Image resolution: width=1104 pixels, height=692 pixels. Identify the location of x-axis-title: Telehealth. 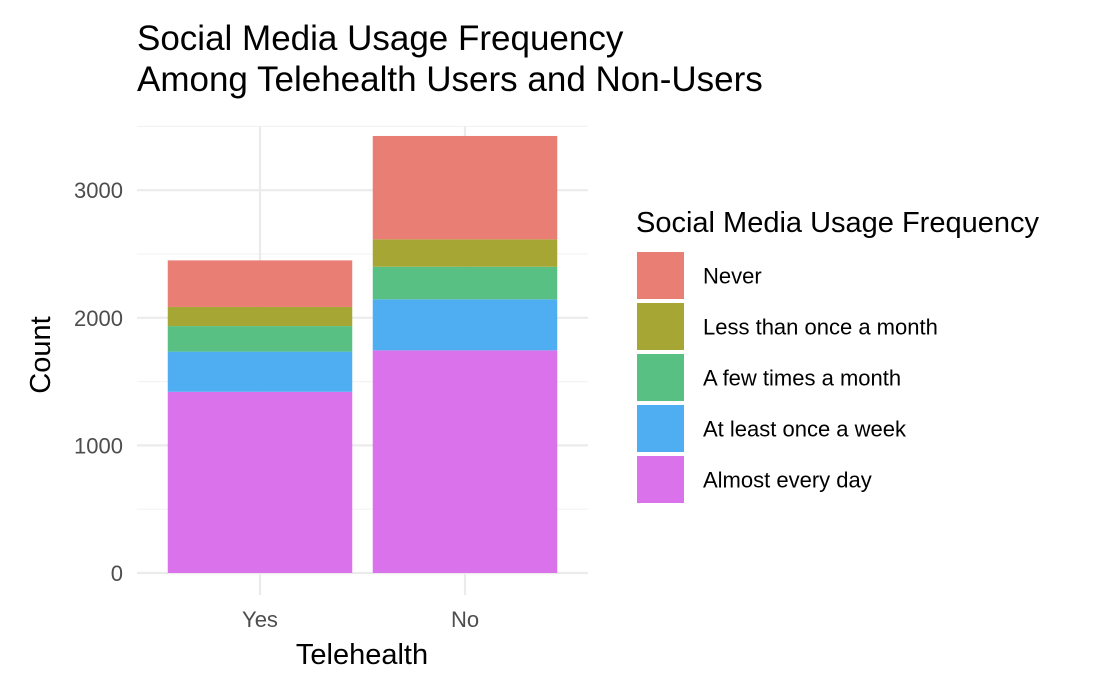
(362, 655).